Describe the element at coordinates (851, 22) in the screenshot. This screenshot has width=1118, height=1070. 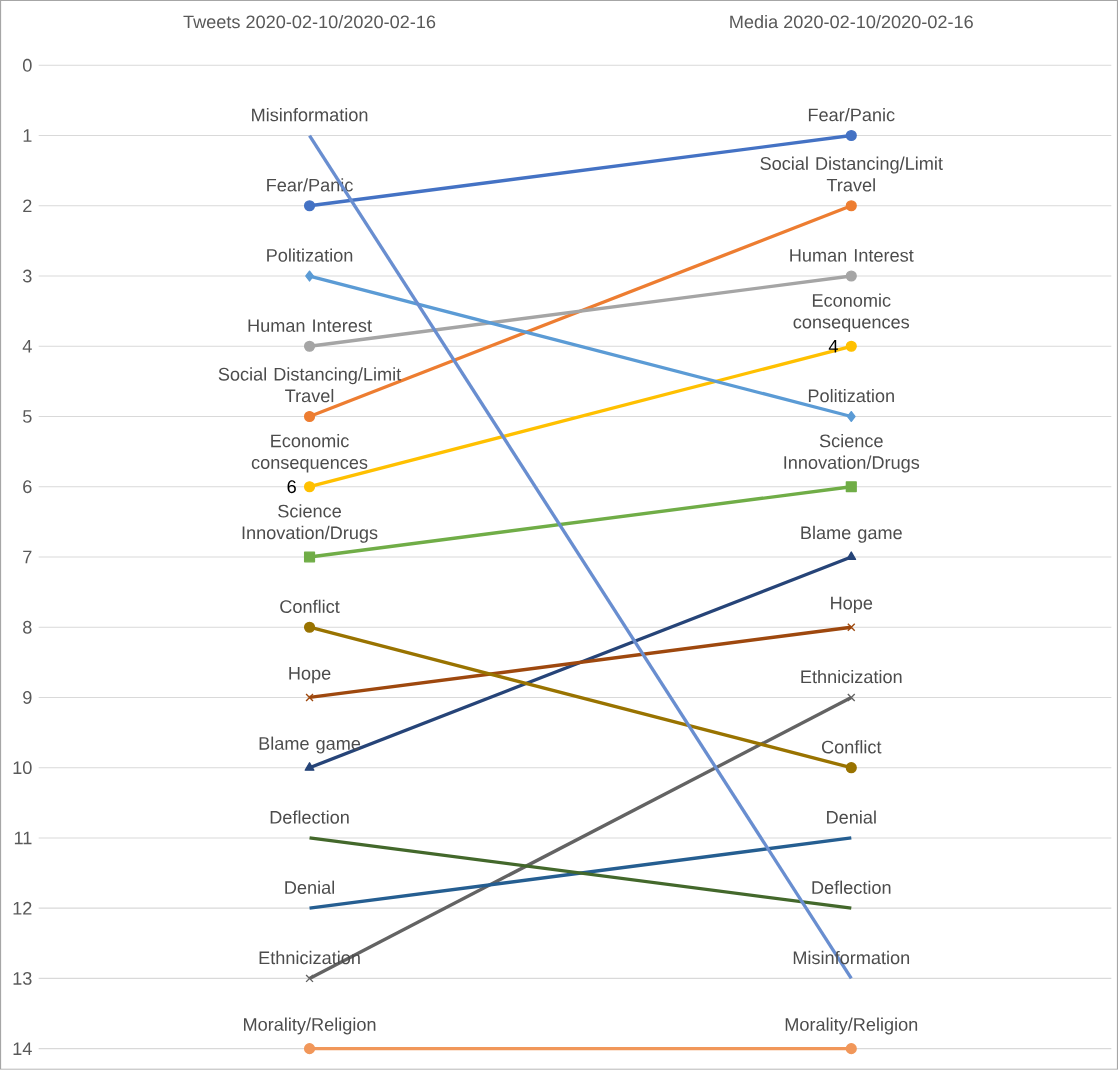
I see `x-tick-label: Media 2020-02-10/2020-02-16` at that location.